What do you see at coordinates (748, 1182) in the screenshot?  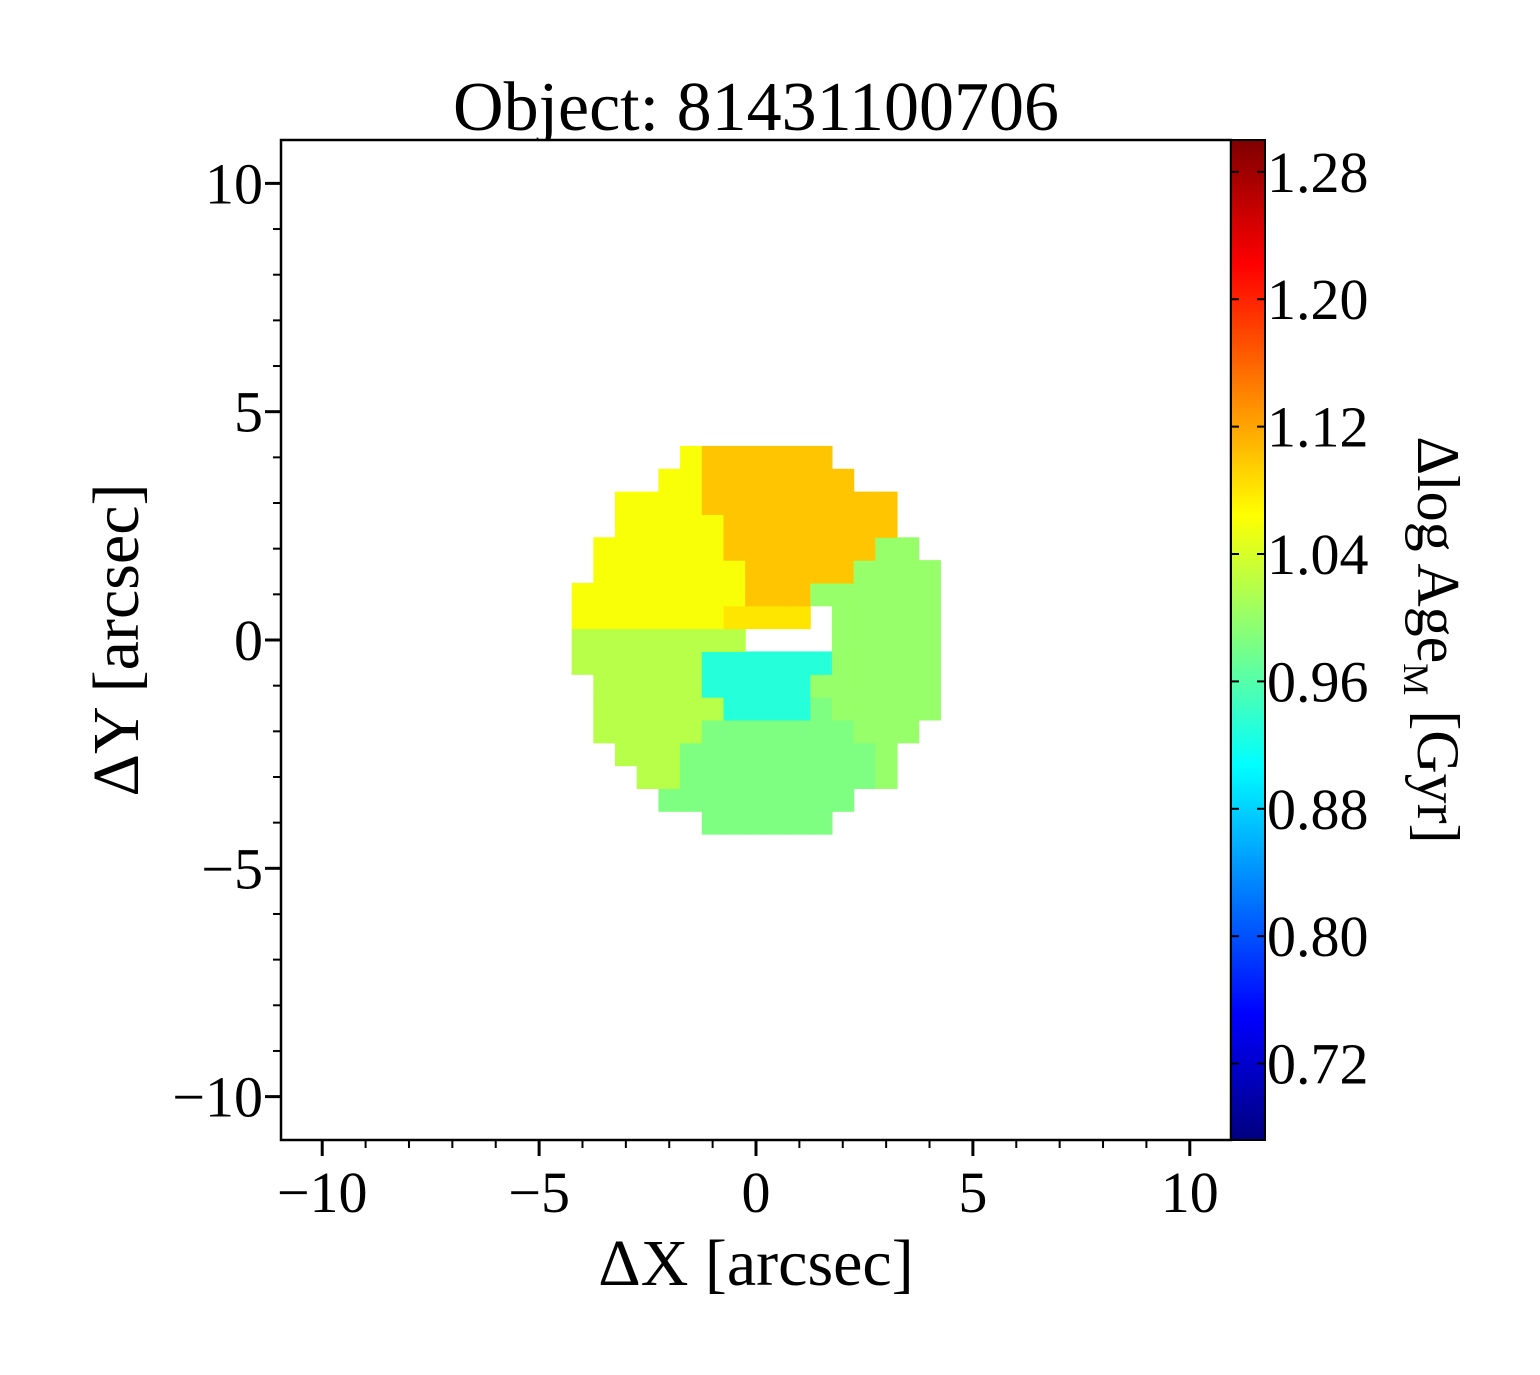 I see `x-axis: −10 −5 0 5 10` at bounding box center [748, 1182].